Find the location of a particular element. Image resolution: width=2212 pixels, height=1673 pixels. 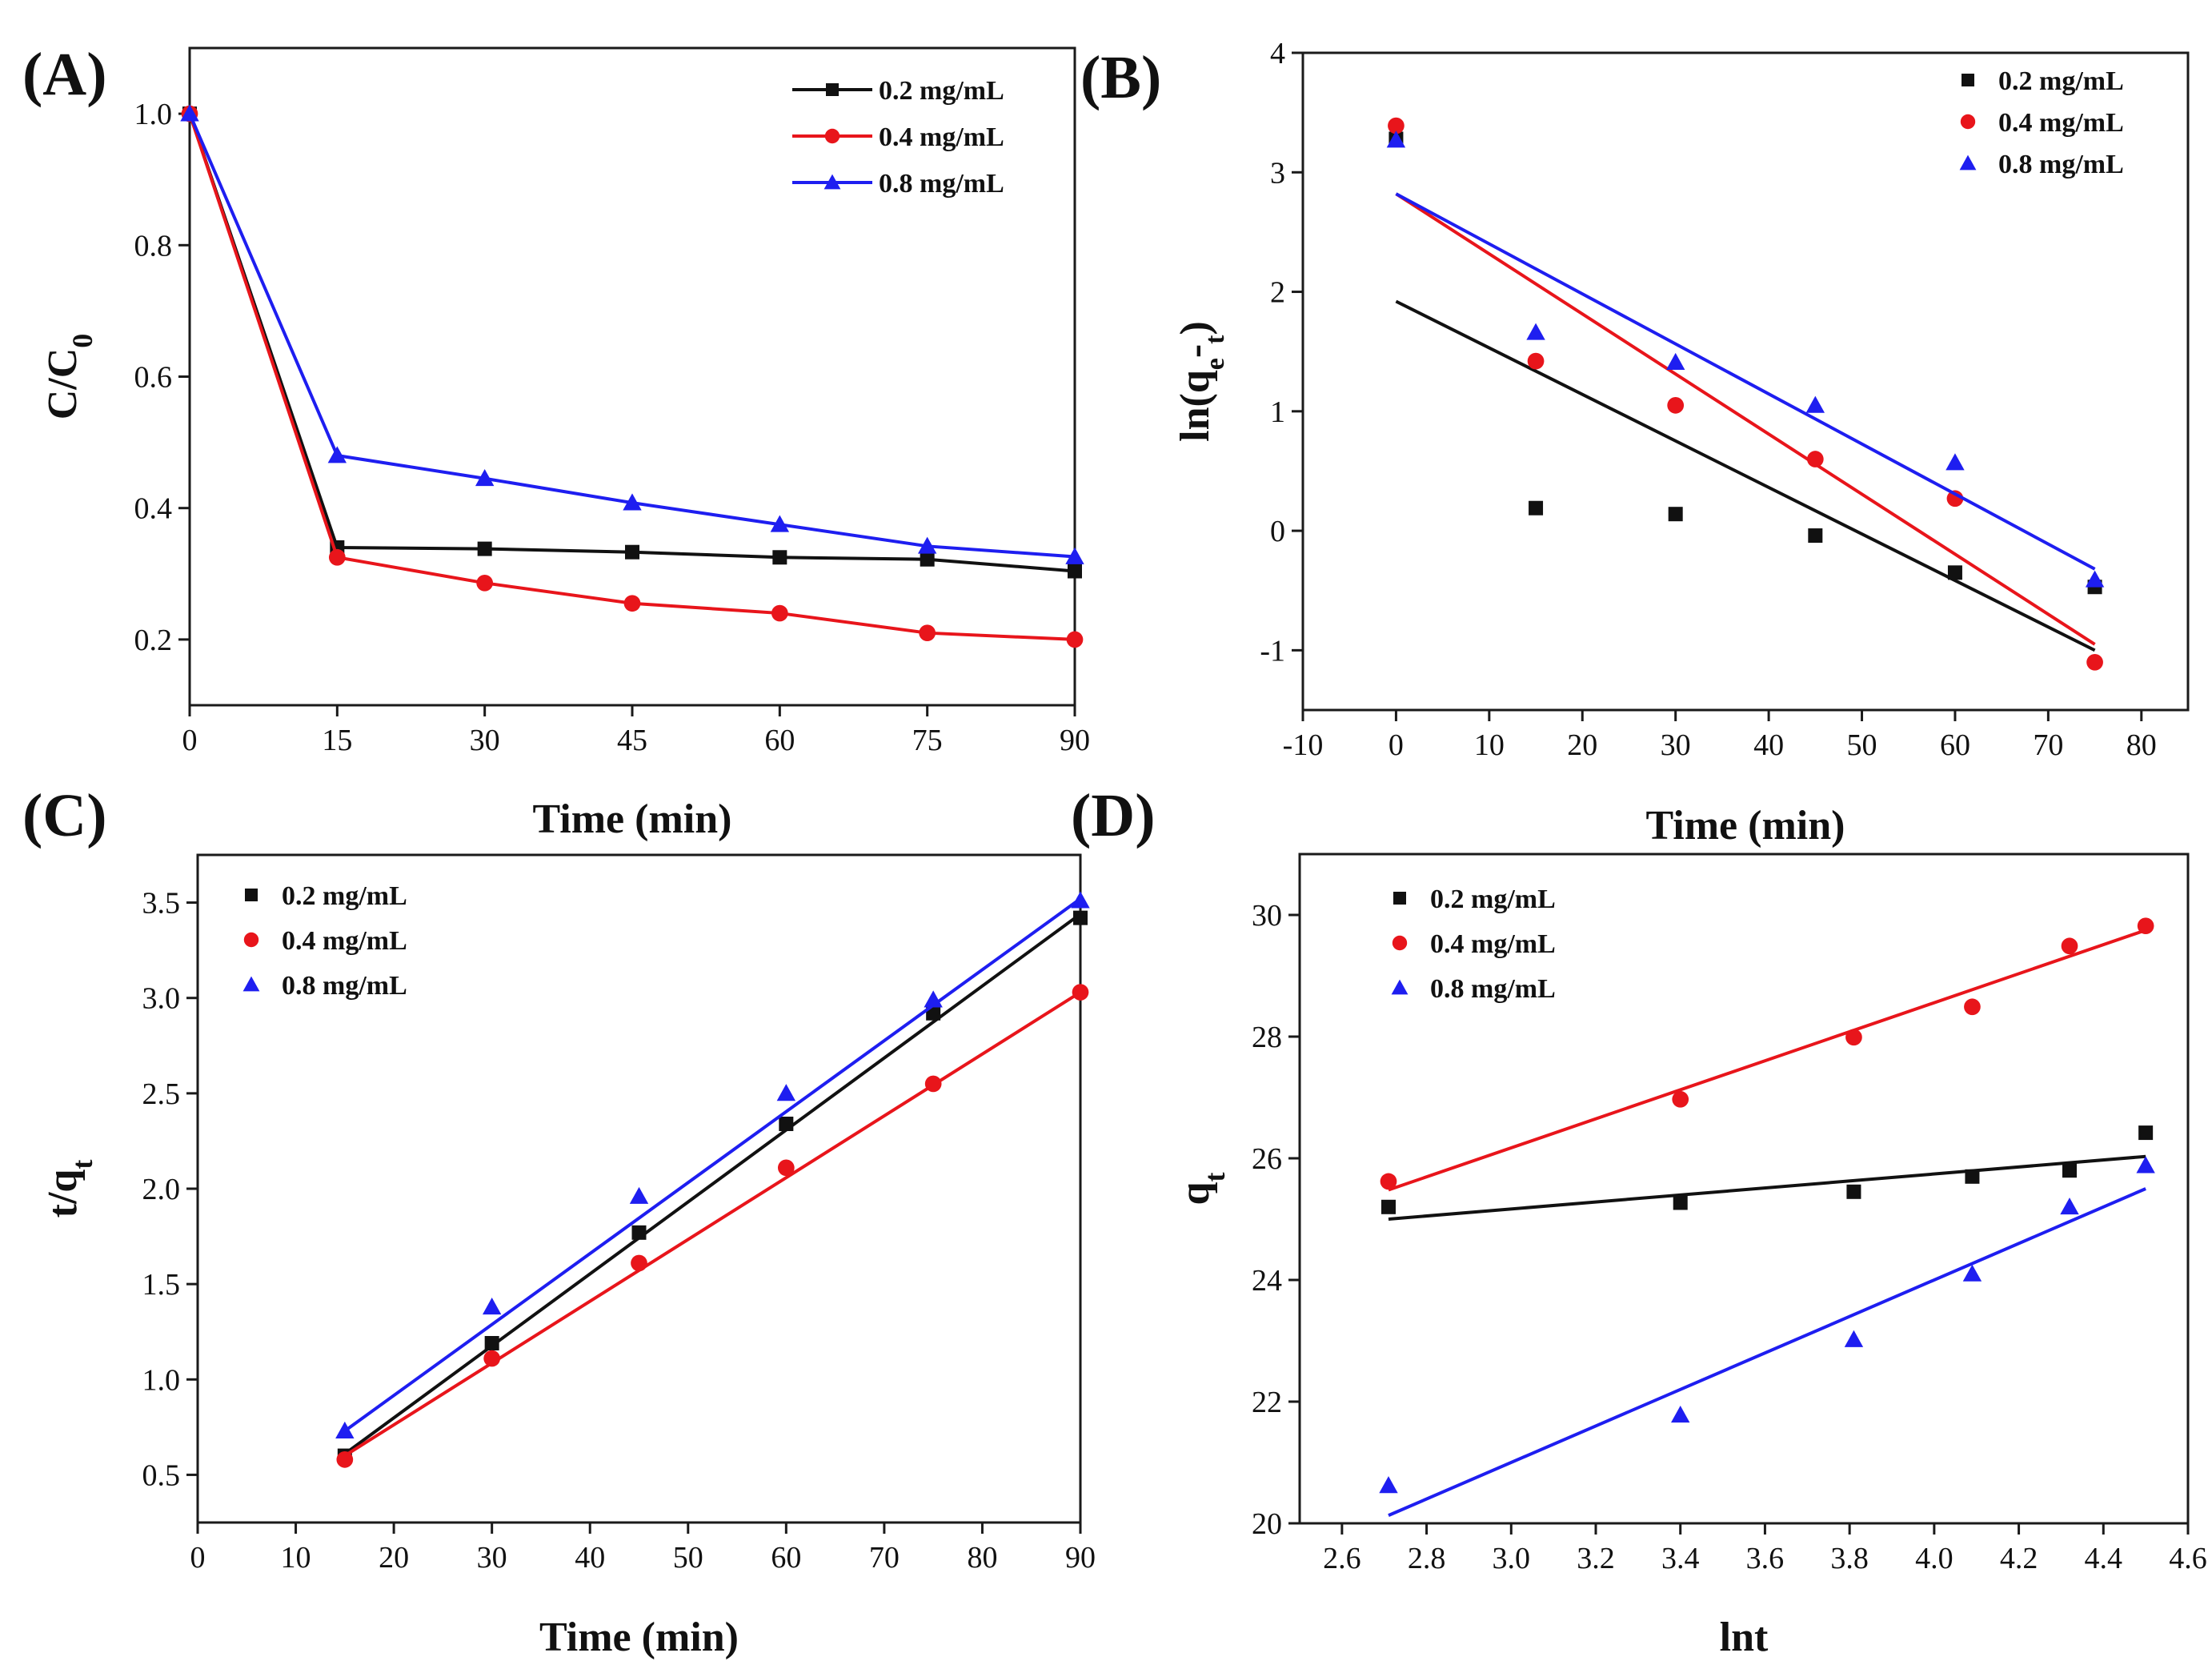

y-tick-label: 26 is located at coordinates (1267, 1159).